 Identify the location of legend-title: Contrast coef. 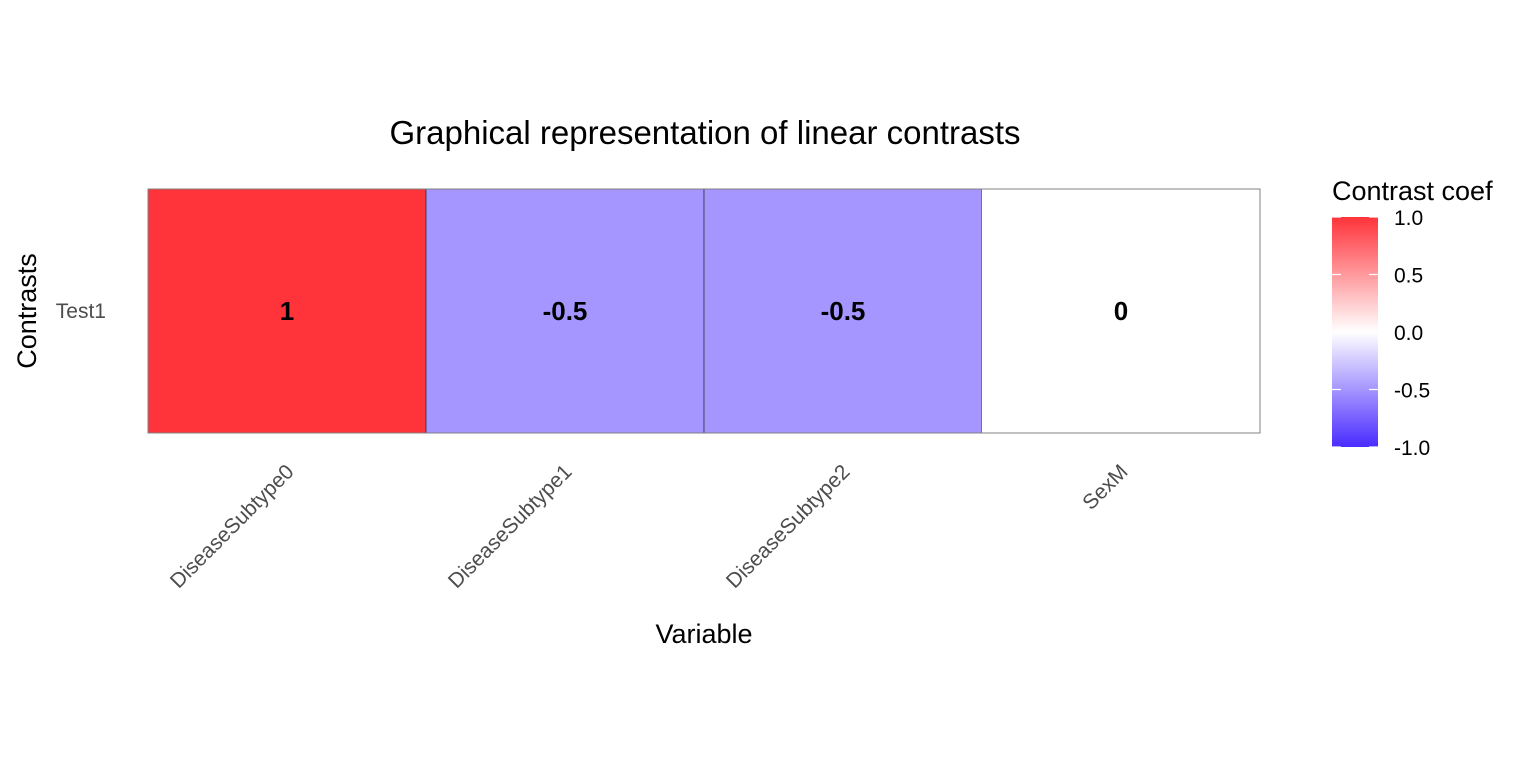
(1412, 191).